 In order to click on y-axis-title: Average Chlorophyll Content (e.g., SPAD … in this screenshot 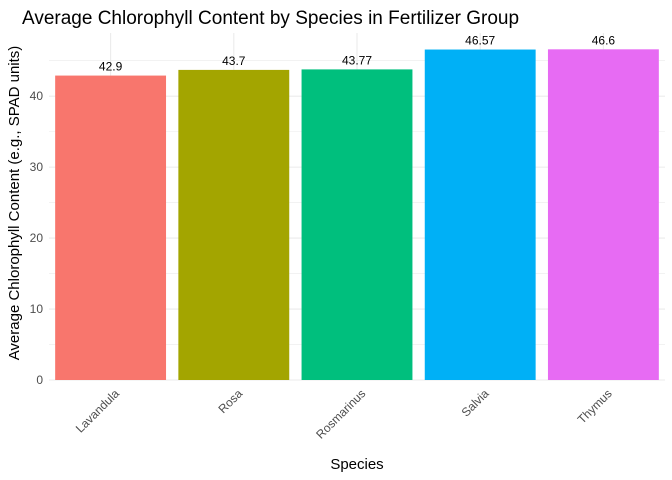, I will do `click(14, 203)`.